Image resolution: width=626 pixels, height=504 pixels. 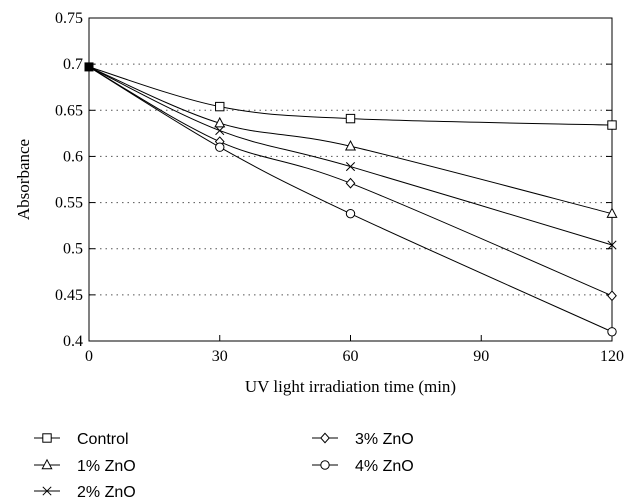 I want to click on legend-marker-square, so click(x=47, y=438).